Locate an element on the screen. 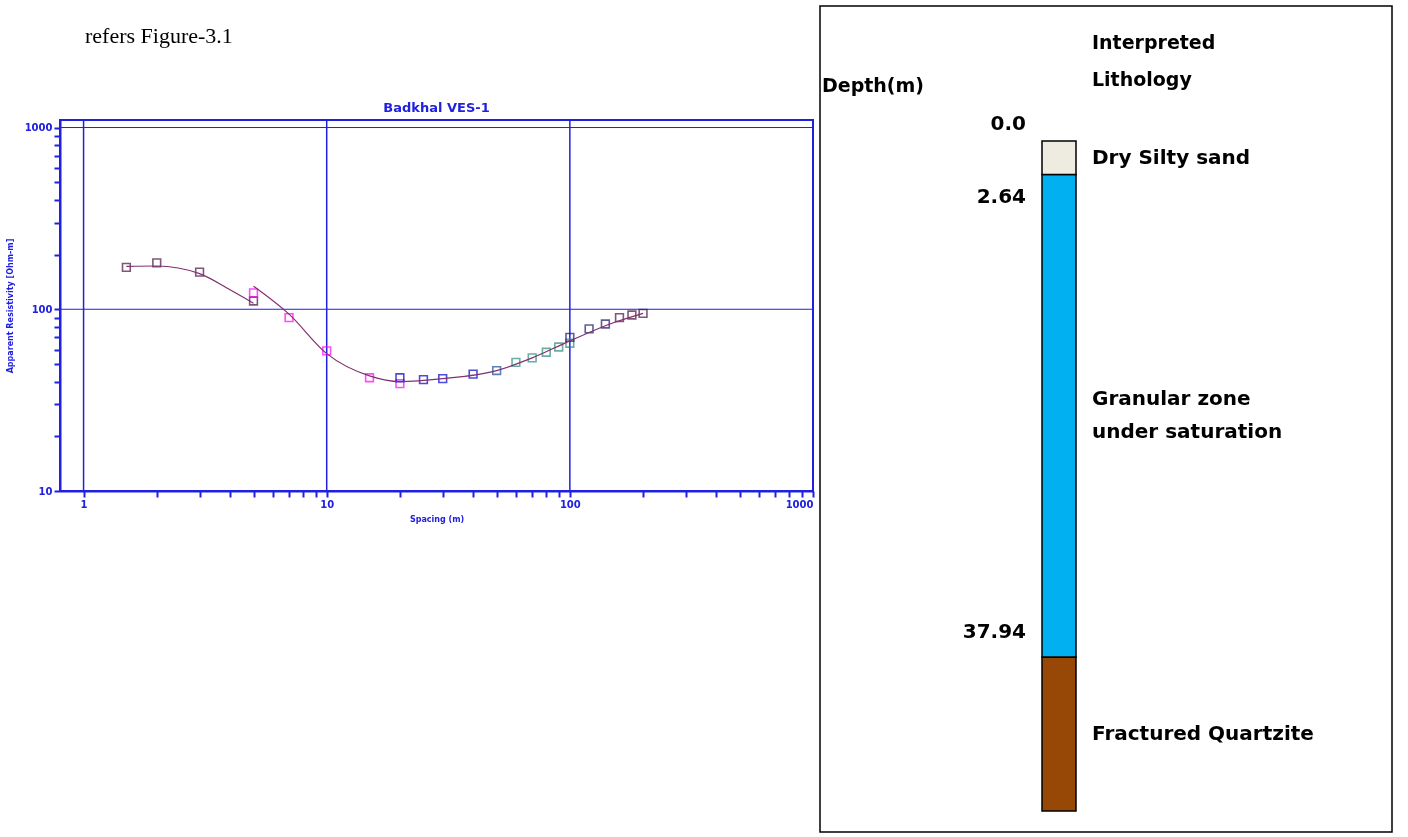 The height and width of the screenshot is (837, 1408). series-label: Fractured Quartzite is located at coordinates (1203, 732).